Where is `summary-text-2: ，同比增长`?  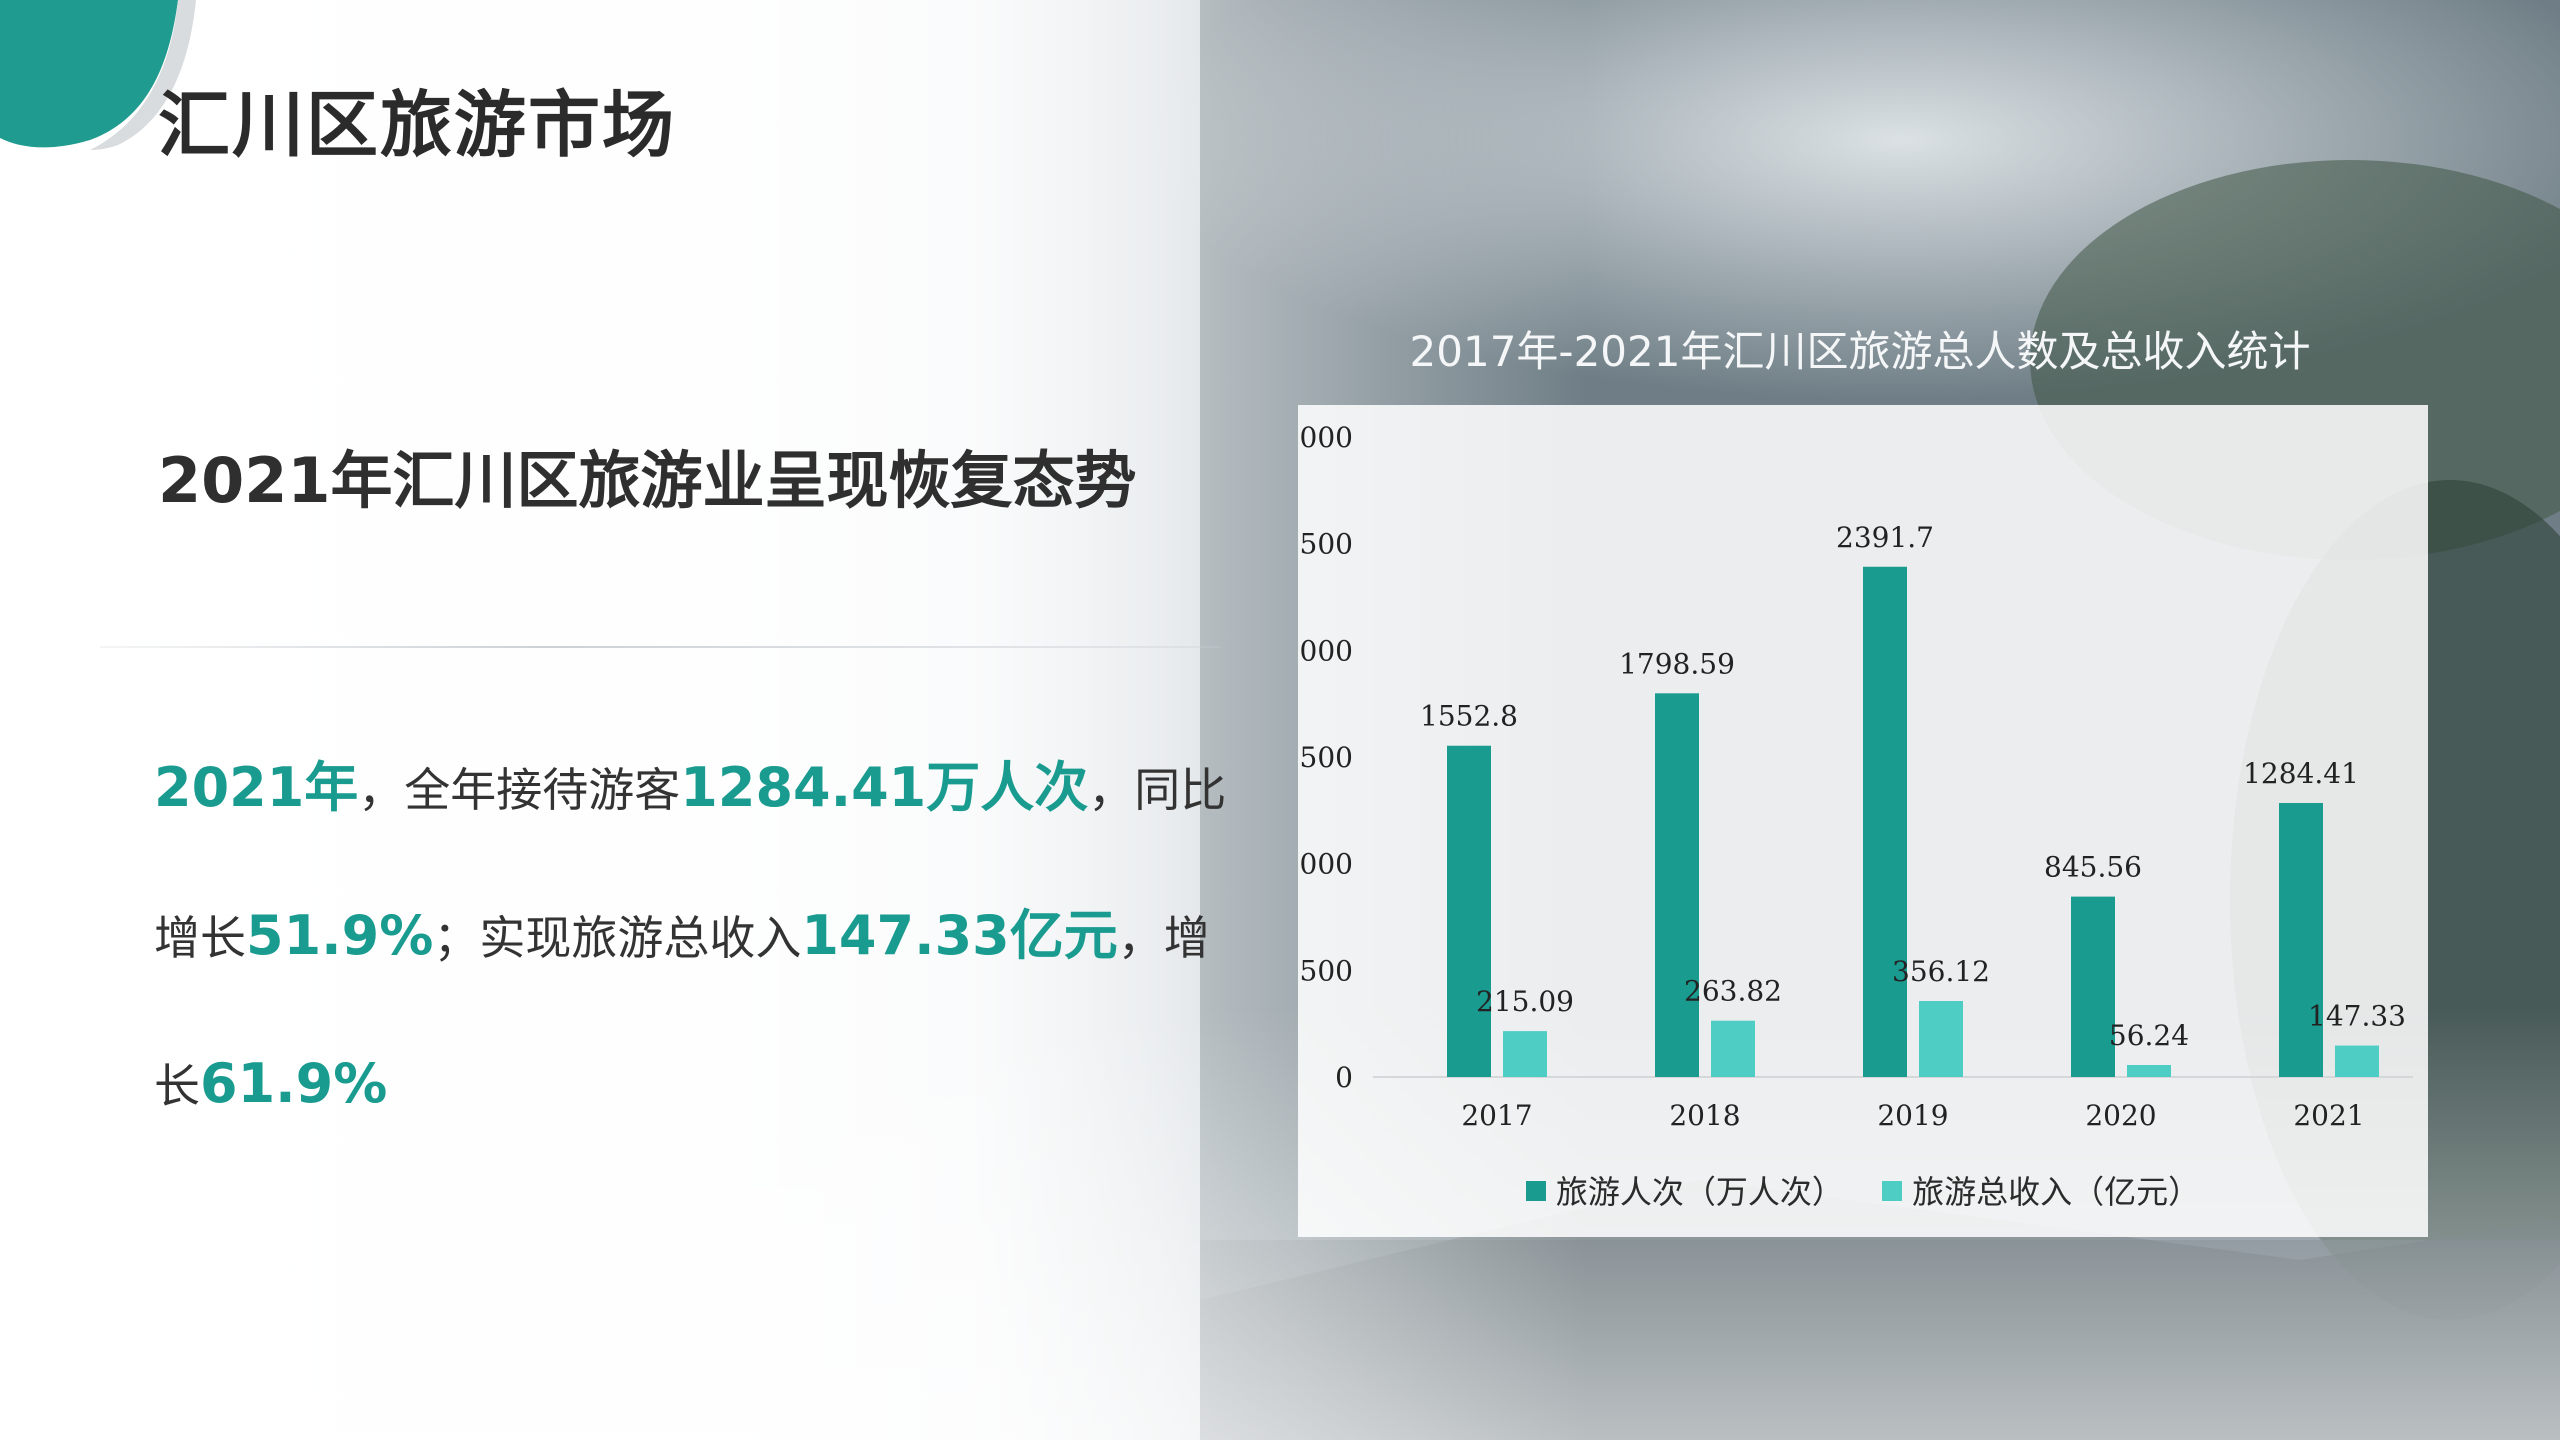
summary-text-2: ，同比增长 is located at coordinates (690, 864).